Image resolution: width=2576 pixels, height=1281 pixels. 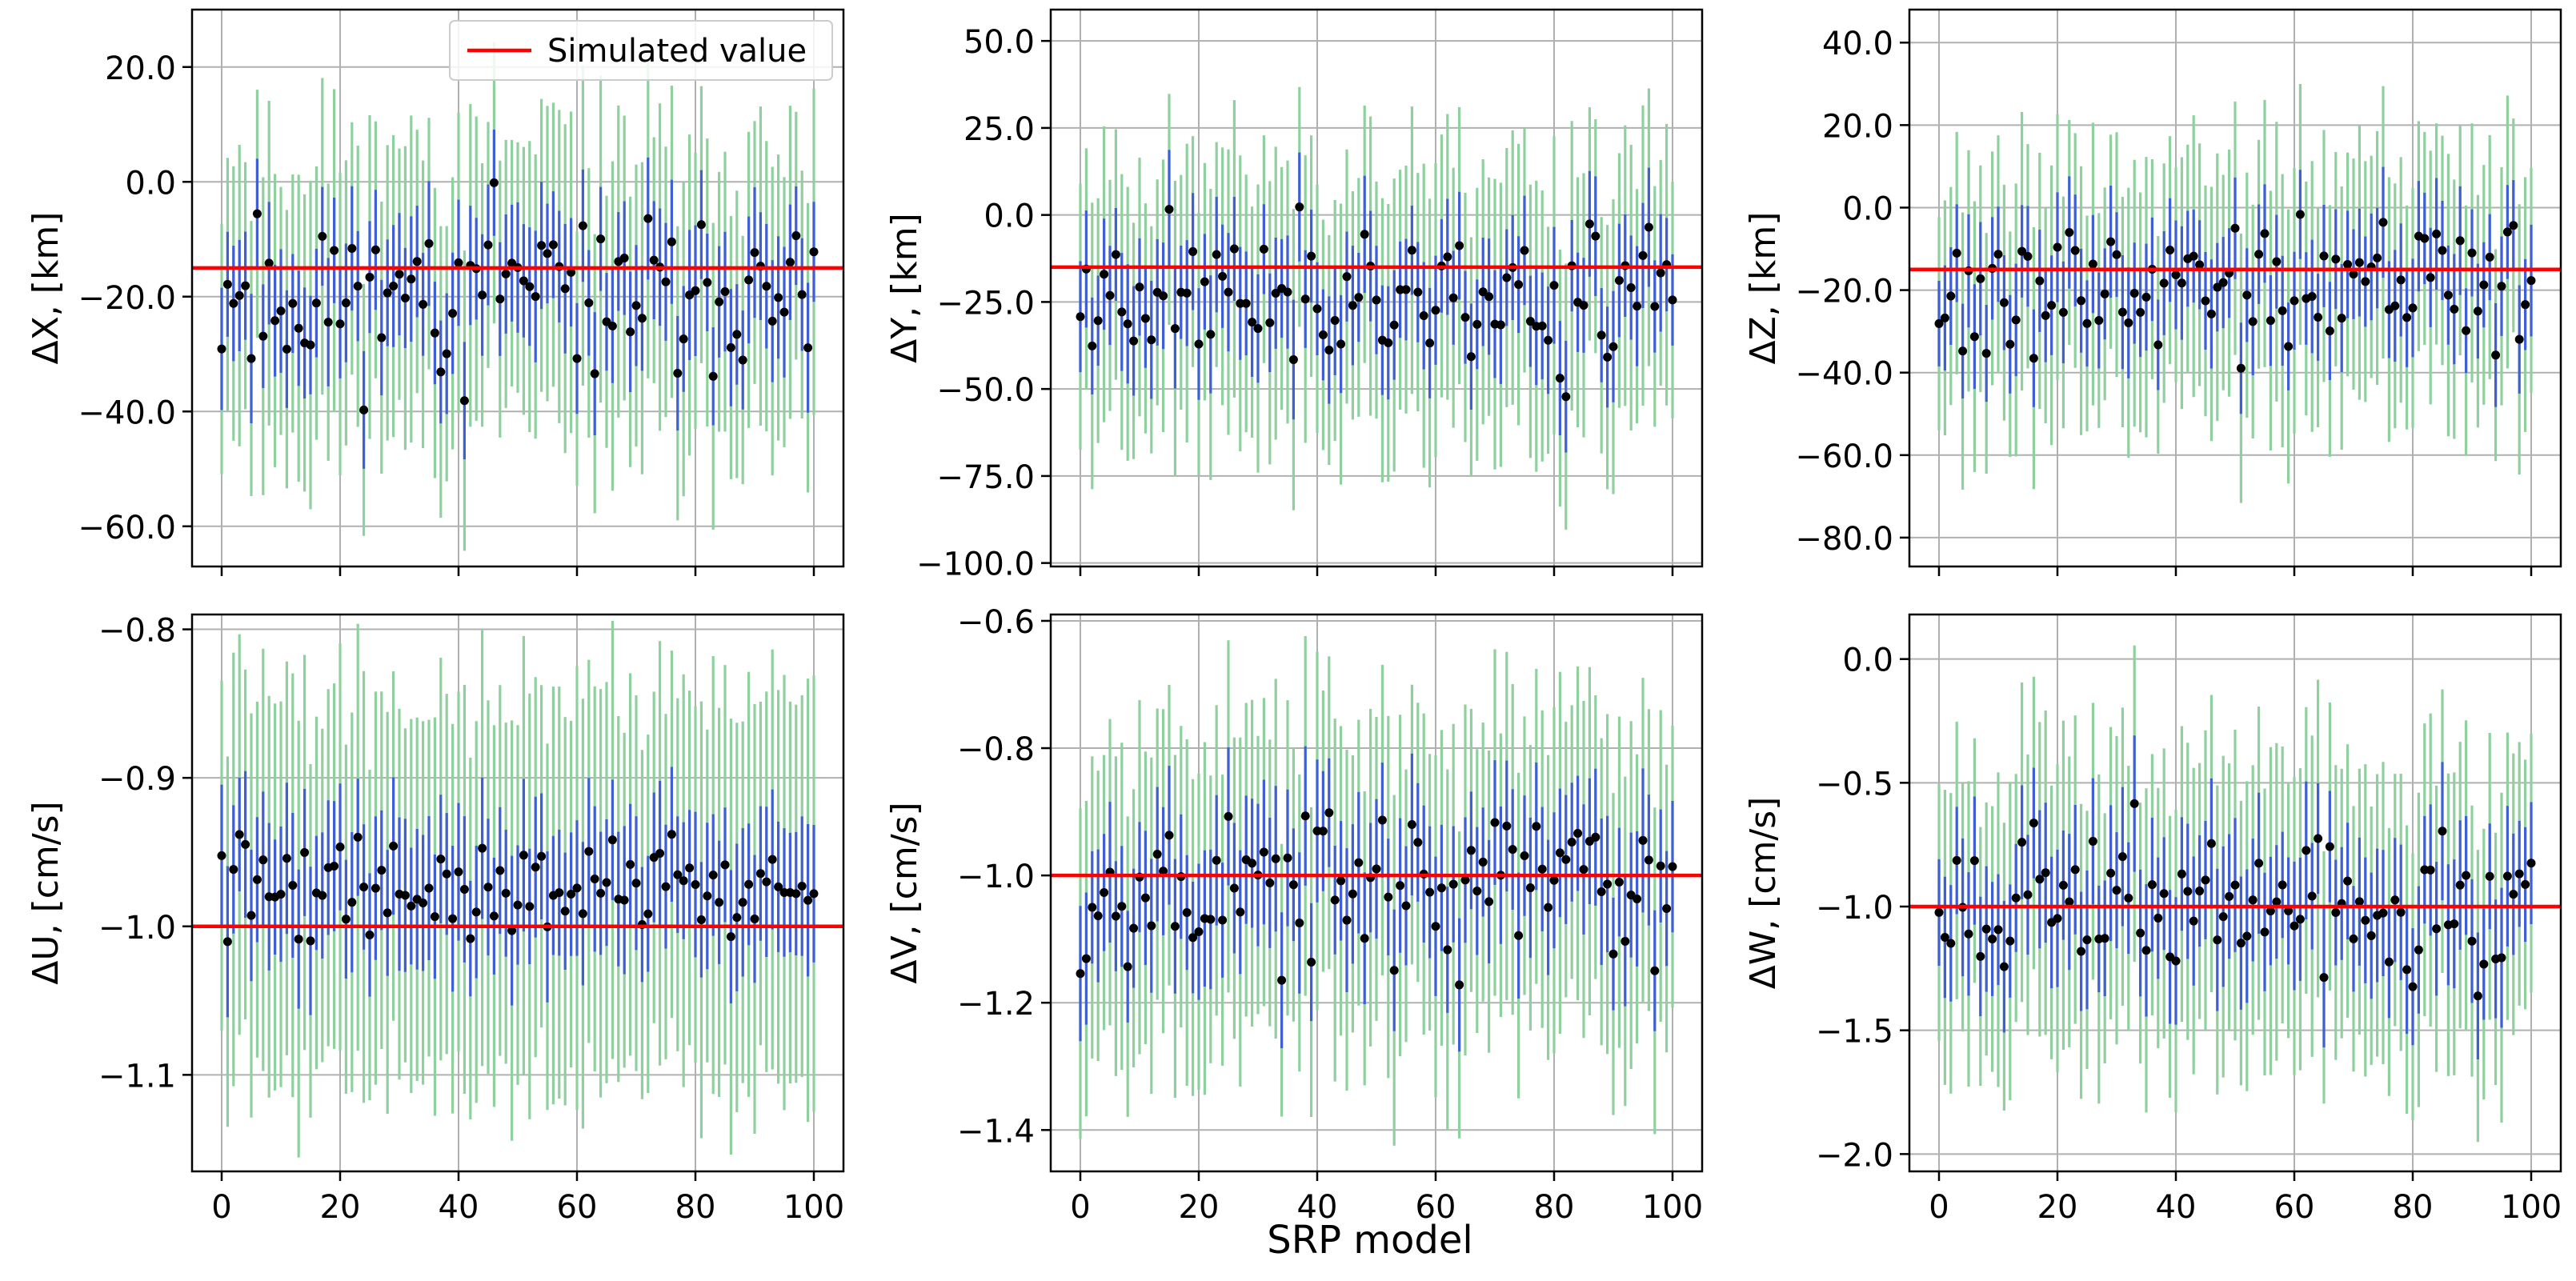 I want to click on x-tick-label: 20, so click(x=1199, y=1207).